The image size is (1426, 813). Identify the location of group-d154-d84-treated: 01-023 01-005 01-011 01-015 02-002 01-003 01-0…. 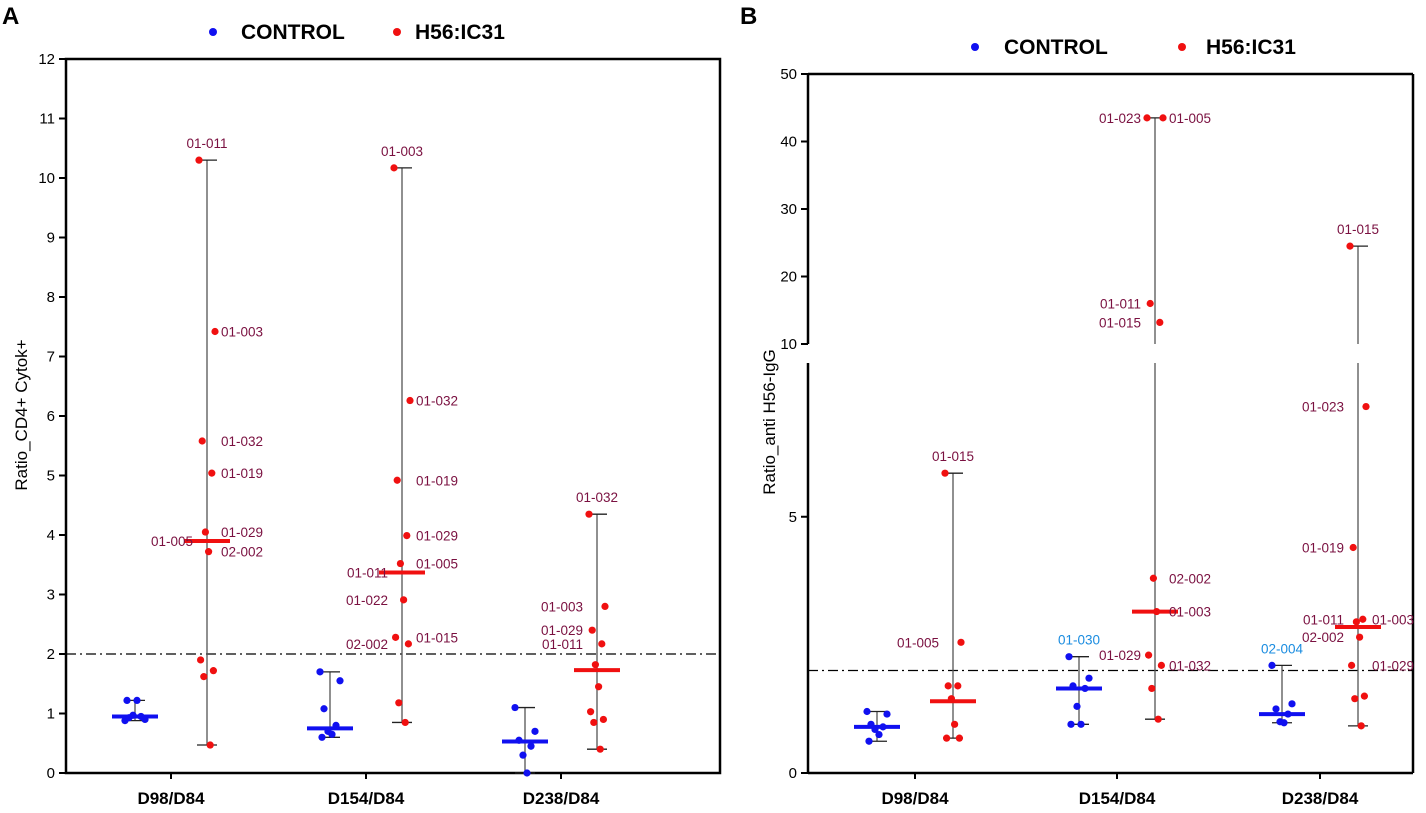
(1155, 417).